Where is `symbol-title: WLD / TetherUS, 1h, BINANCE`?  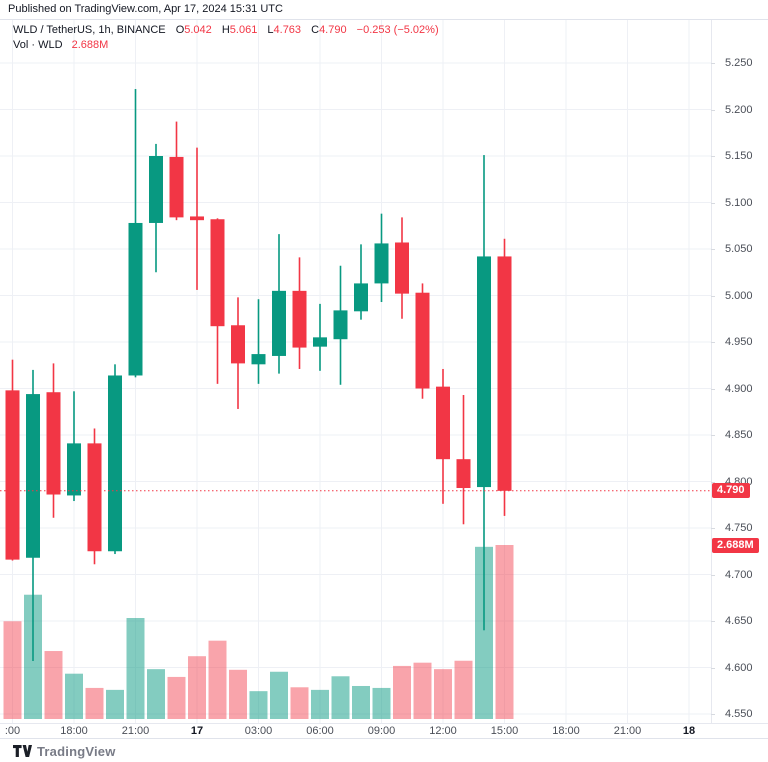 symbol-title: WLD / TetherUS, 1h, BINANCE is located at coordinates (89, 30).